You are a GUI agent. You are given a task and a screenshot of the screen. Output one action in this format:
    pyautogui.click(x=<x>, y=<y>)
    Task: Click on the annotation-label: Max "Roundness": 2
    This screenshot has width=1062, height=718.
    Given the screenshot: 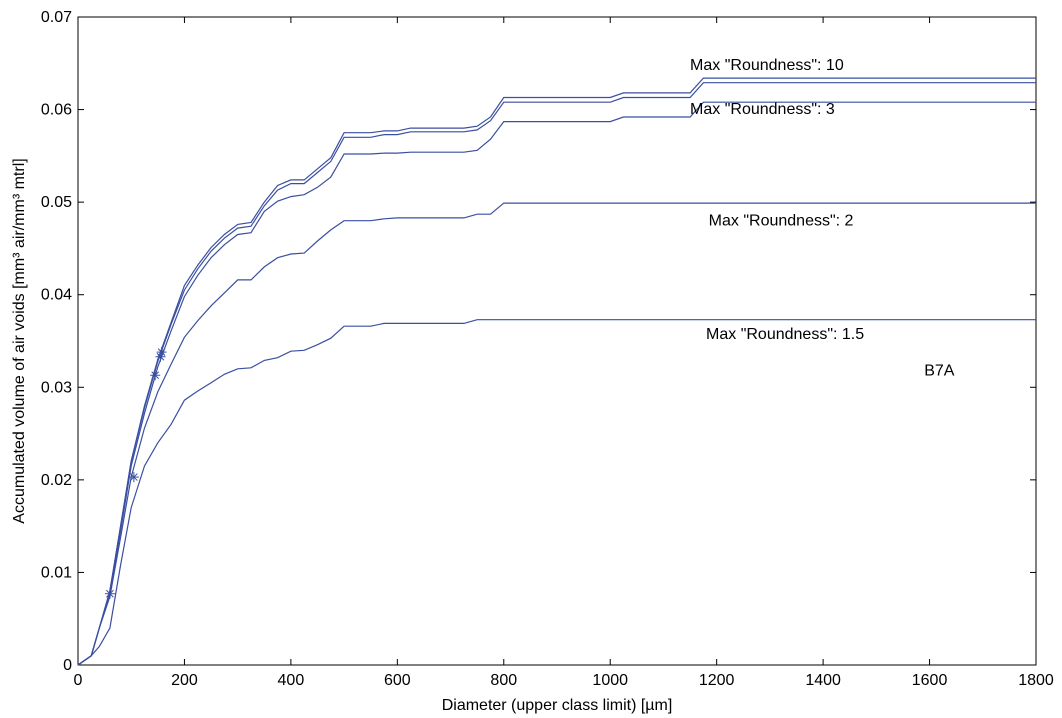 What is the action you would take?
    pyautogui.click(x=781, y=220)
    